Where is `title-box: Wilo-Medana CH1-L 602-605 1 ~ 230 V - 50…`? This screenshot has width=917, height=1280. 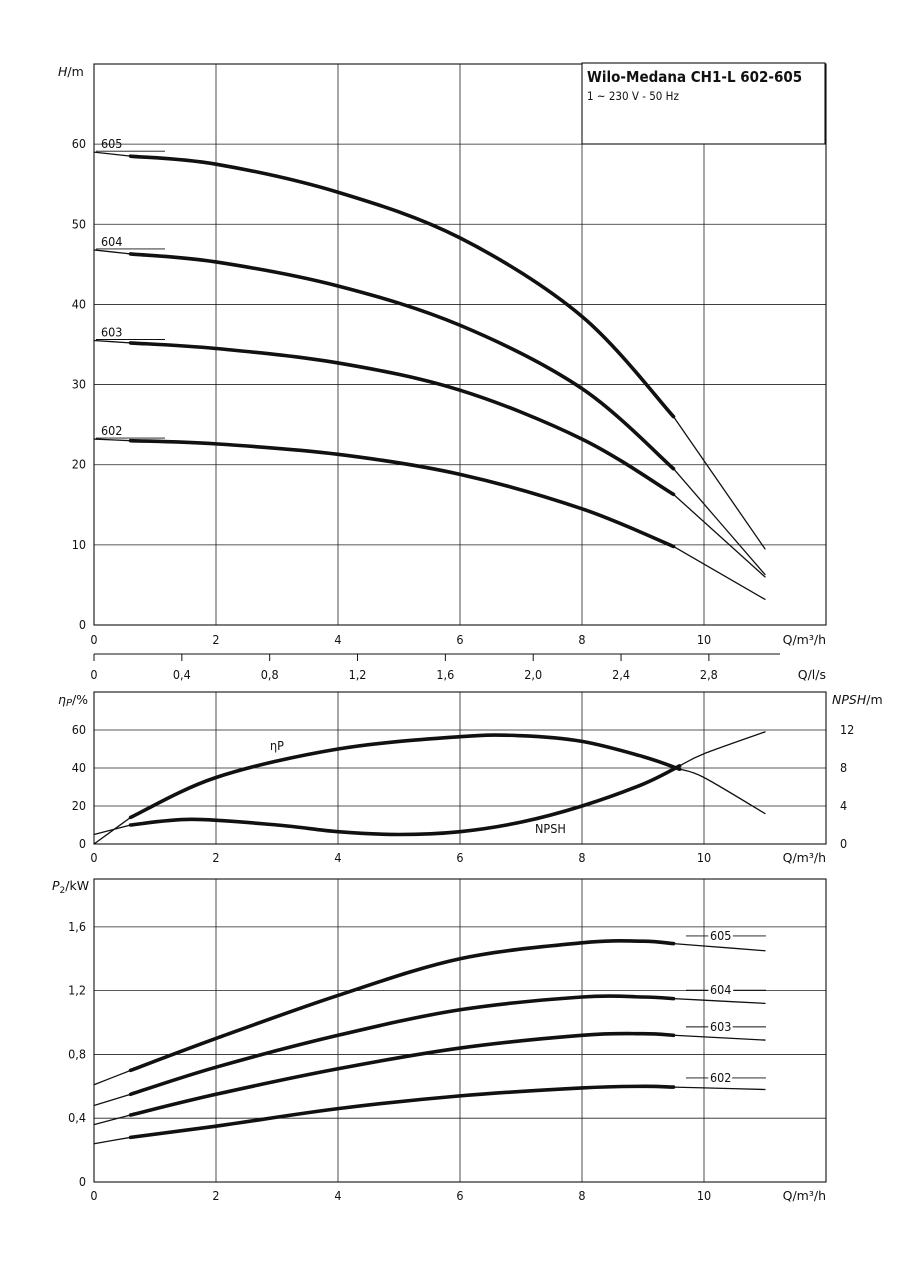 title-box: Wilo-Medana CH1-L 602-605 1 ~ 230 V - 50… is located at coordinates (703, 103).